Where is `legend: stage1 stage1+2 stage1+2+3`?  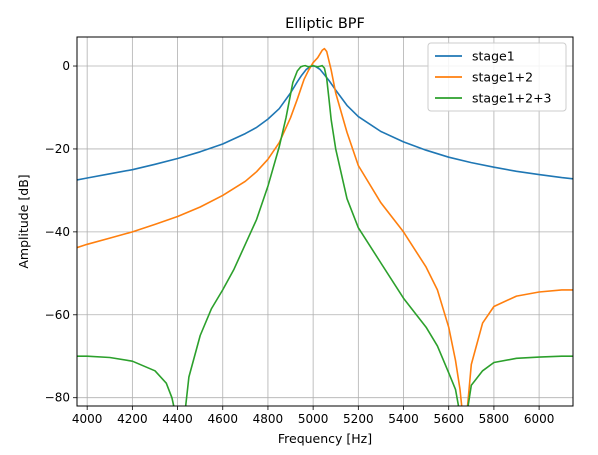 legend: stage1 stage1+2 stage1+2+3 is located at coordinates (497, 77).